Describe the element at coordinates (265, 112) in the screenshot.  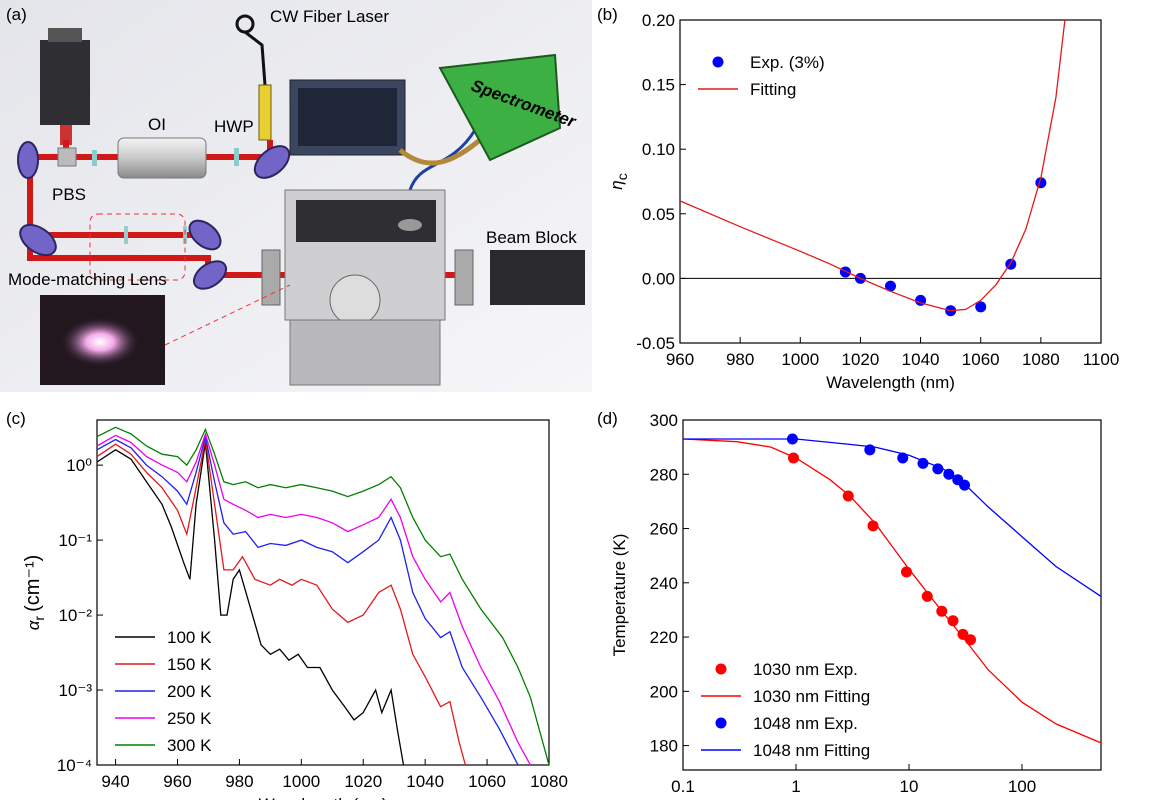
I see `fiber-collimator` at that location.